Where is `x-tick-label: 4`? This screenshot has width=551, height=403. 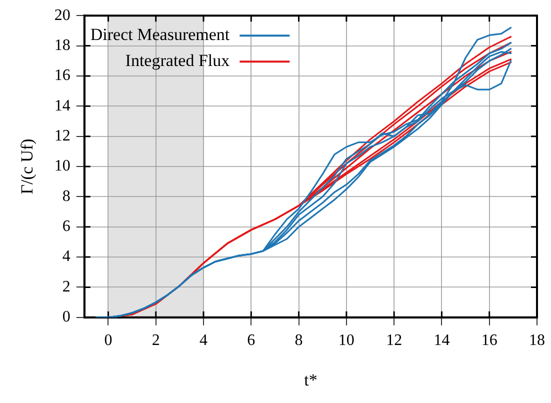
x-tick-label: 4 is located at coordinates (204, 341).